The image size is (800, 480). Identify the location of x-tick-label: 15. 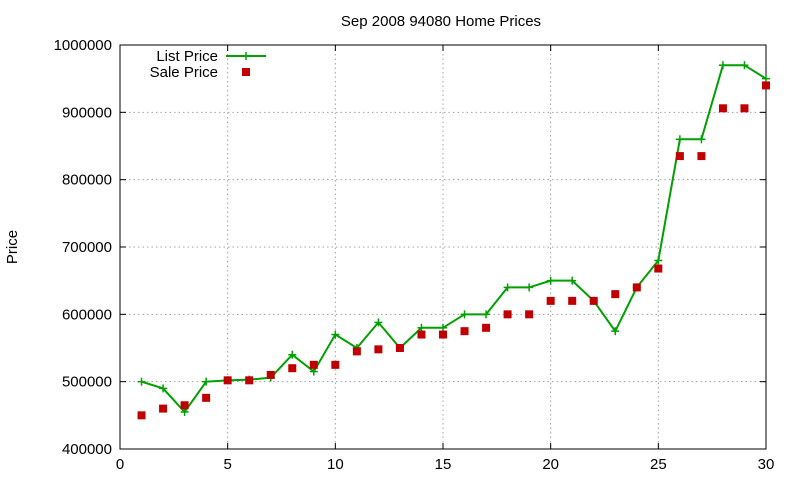
(443, 464).